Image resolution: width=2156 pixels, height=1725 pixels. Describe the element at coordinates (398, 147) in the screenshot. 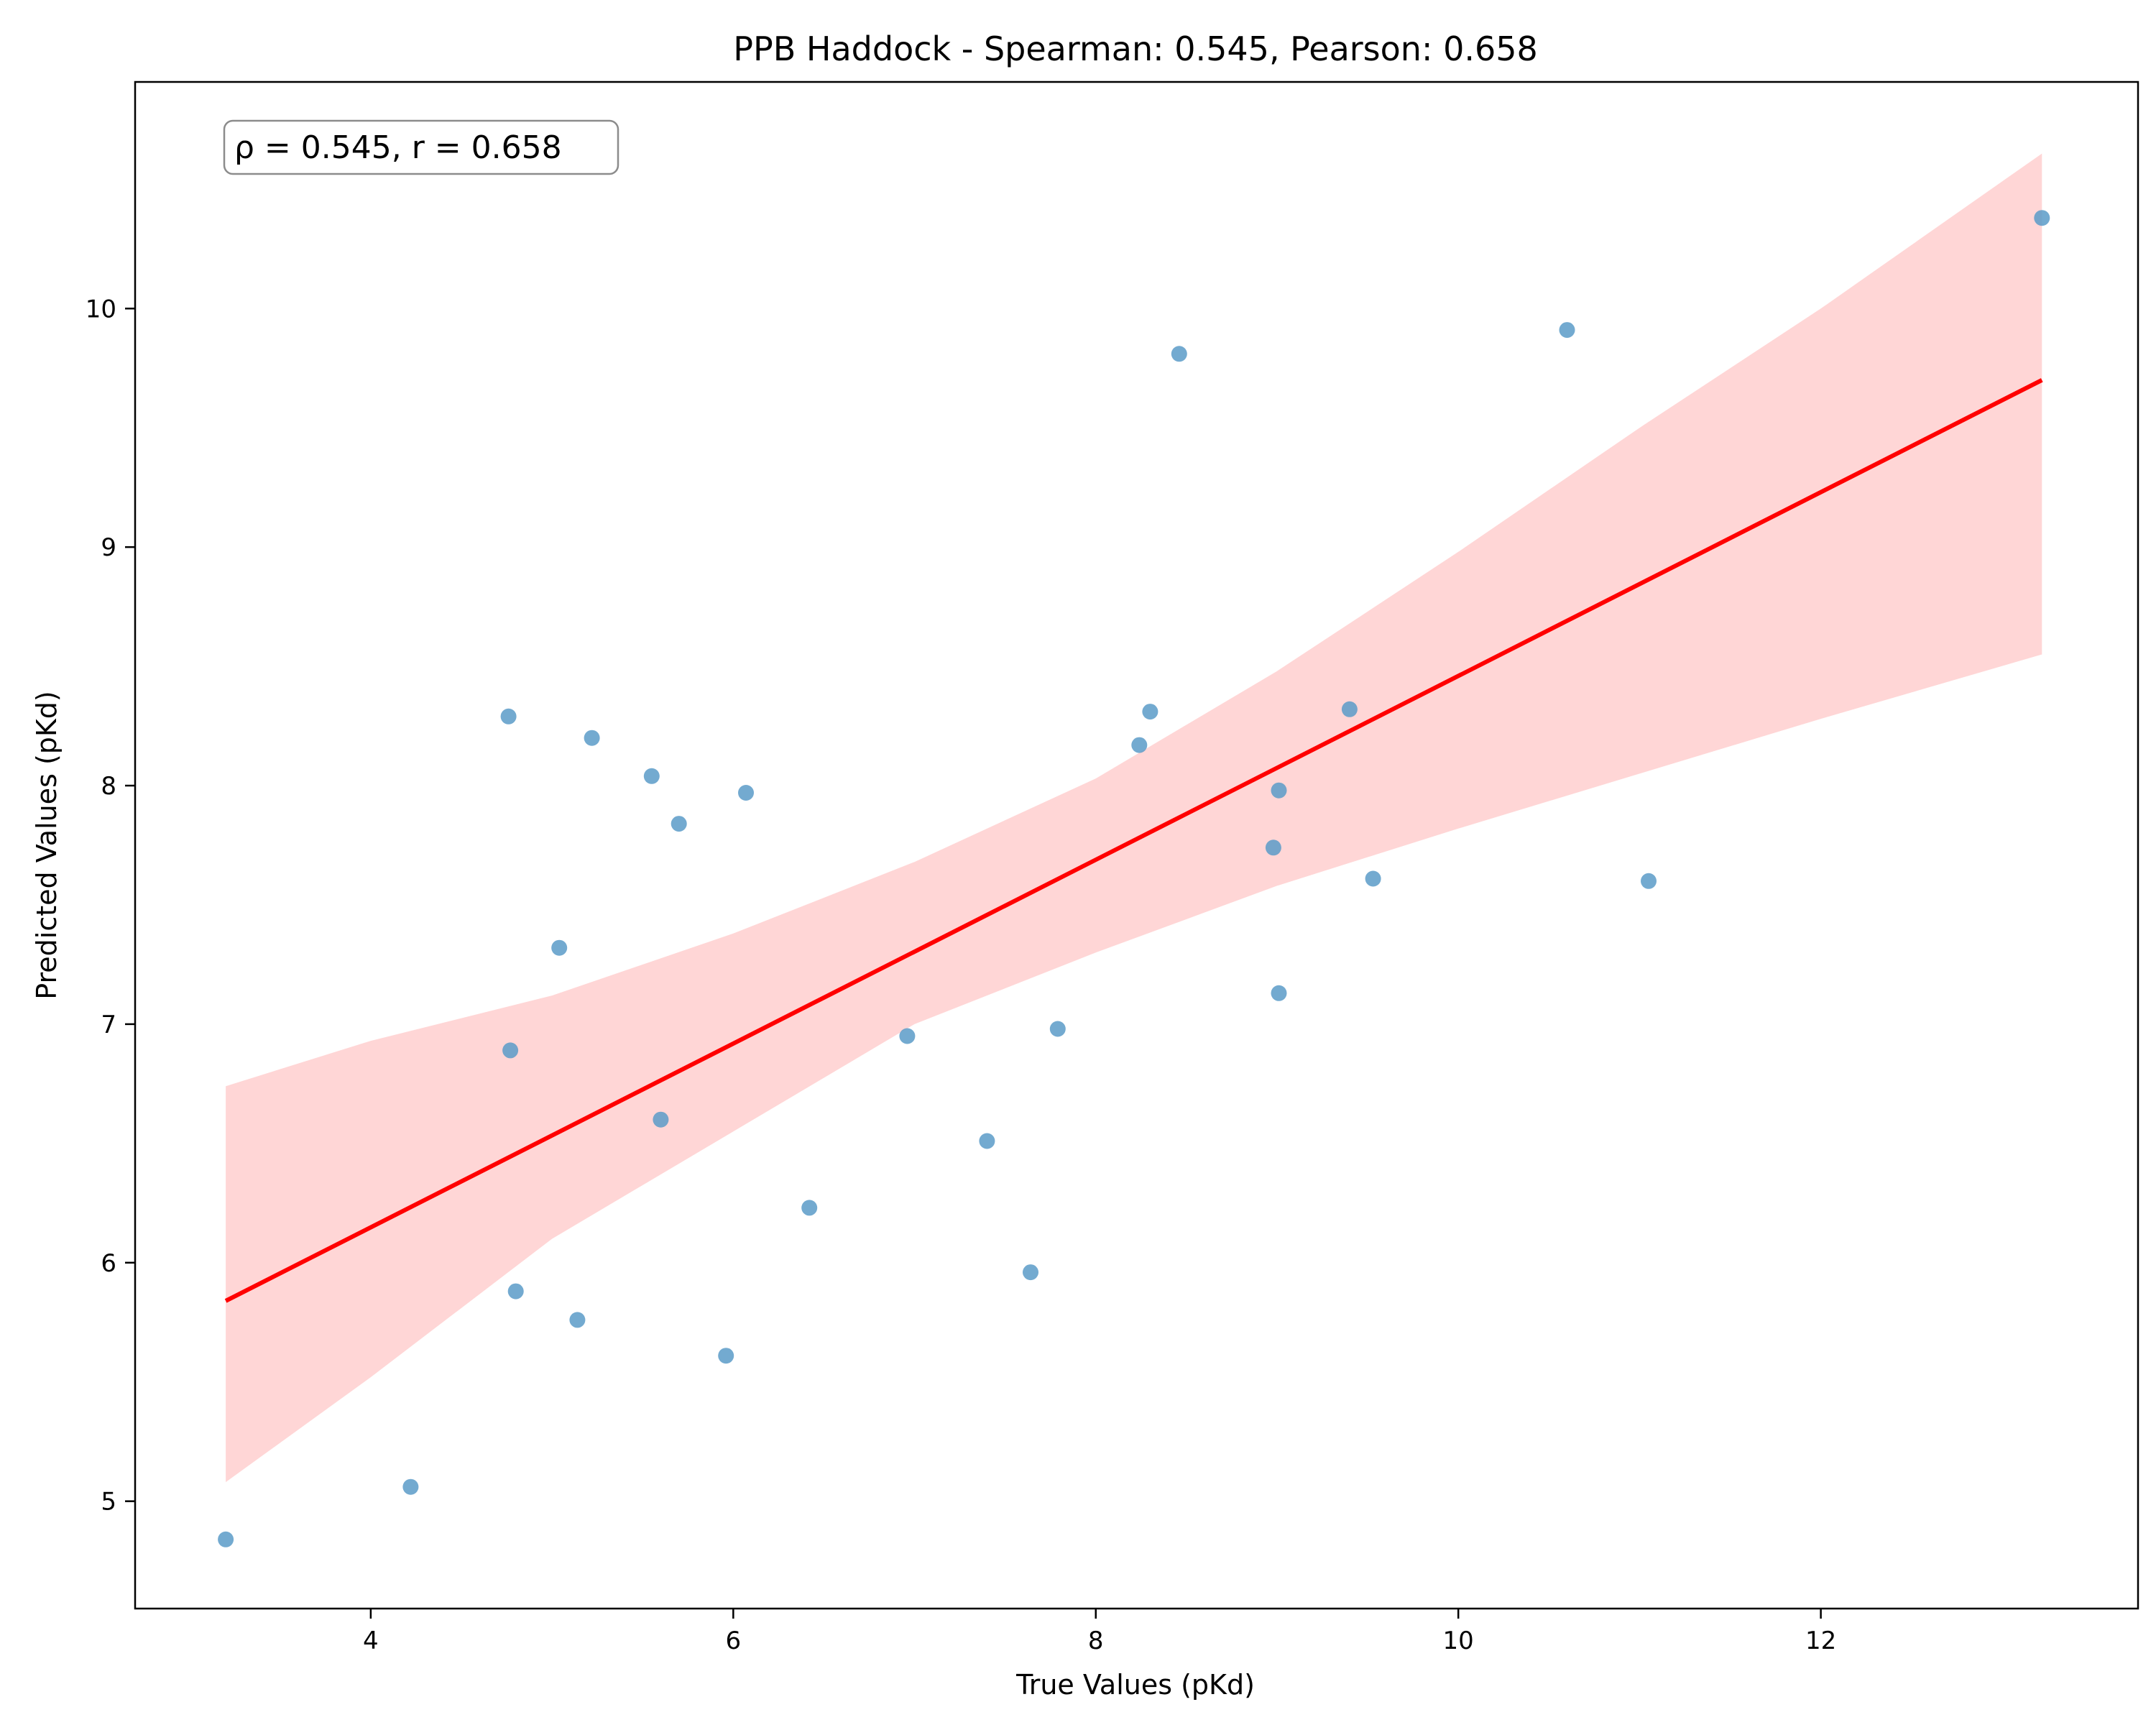

I see `stats-text: ρ = 0.545, r = 0.658` at that location.